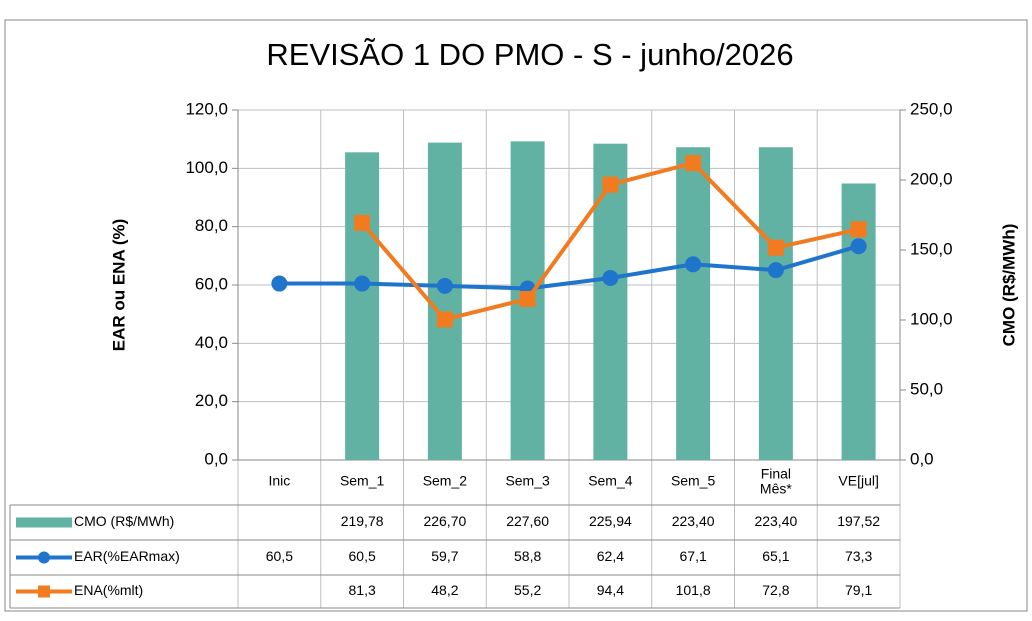  I want to click on x-tick-label: Sem_1, so click(362, 481).